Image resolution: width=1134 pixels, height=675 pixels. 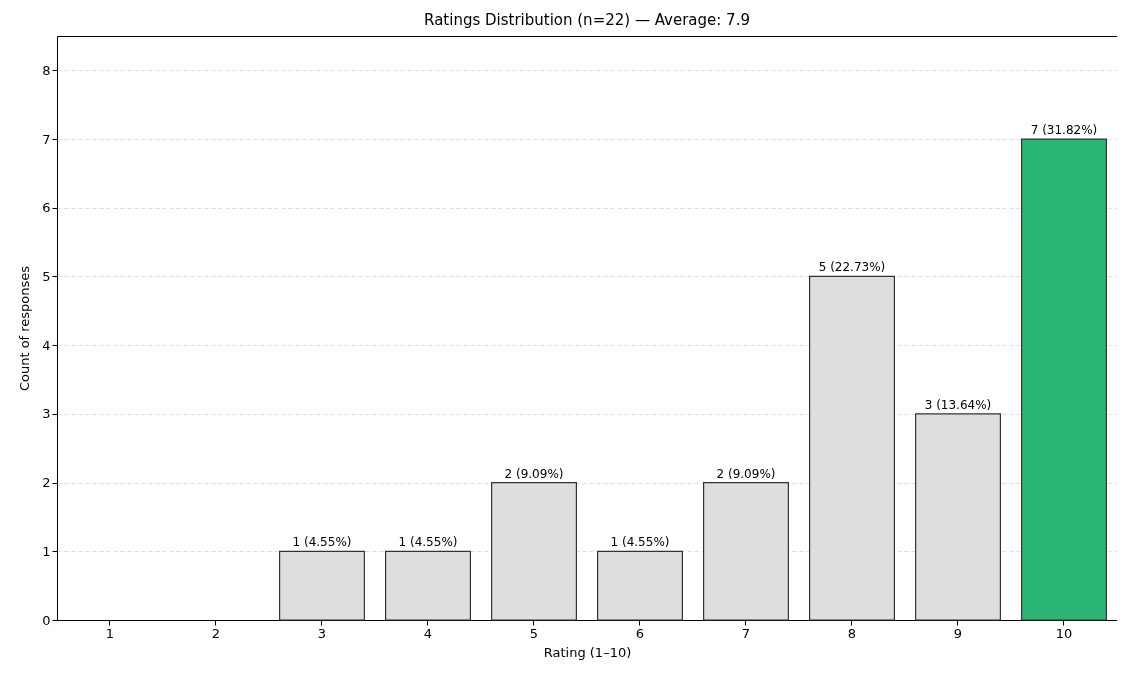 What do you see at coordinates (46, 345) in the screenshot?
I see `y-tick-label: 4` at bounding box center [46, 345].